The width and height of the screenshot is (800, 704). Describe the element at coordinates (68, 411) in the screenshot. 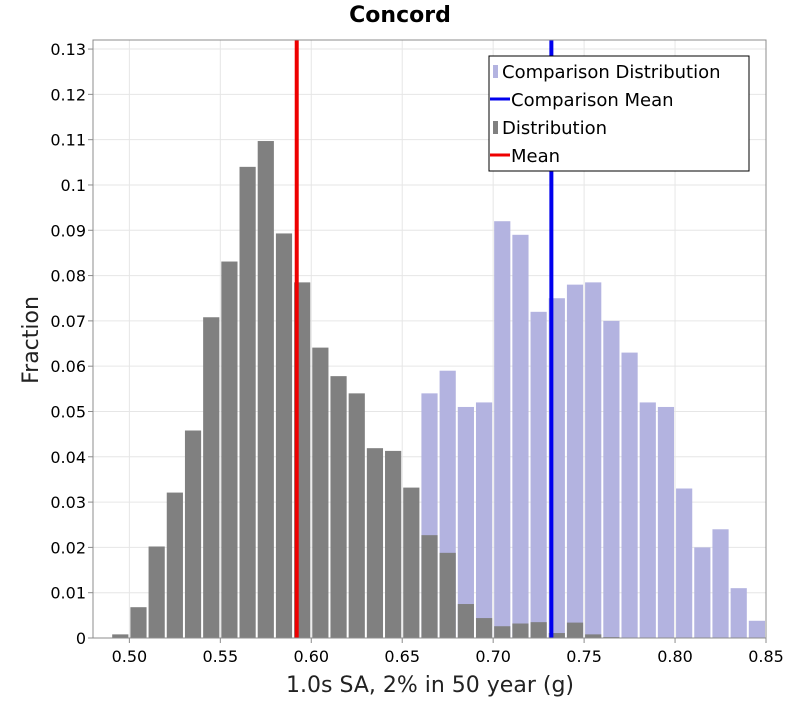

I see `y-tick-label: 0.05` at that location.